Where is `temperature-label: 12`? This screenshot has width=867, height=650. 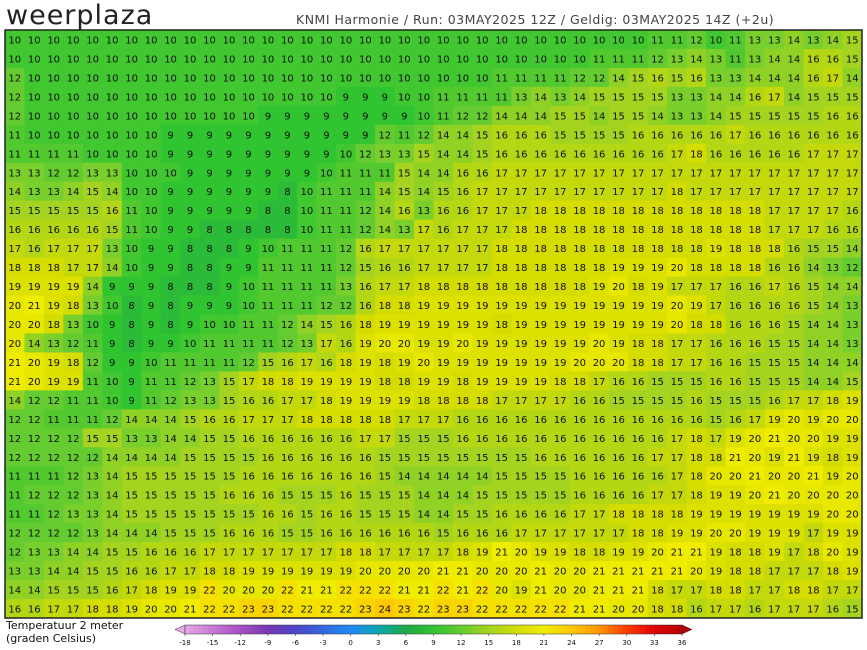 temperature-label: 12 is located at coordinates (170, 401).